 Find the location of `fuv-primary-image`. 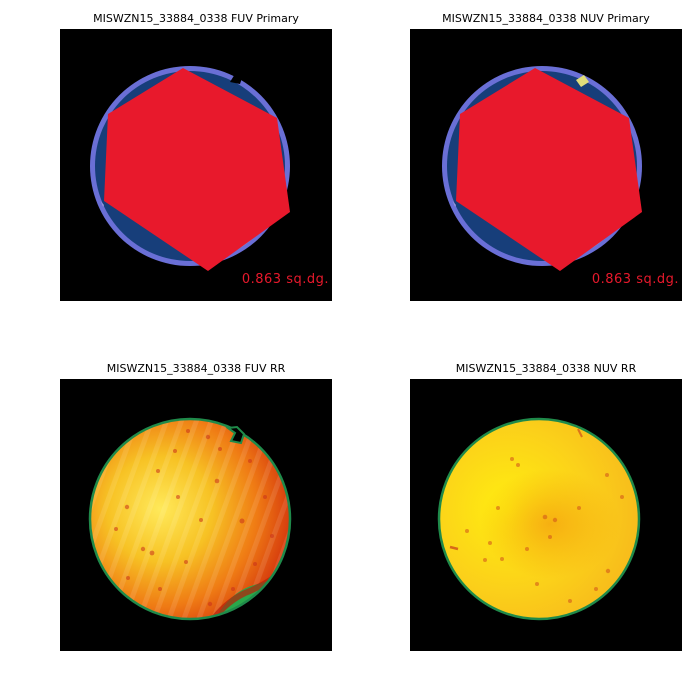

fuv-primary-image is located at coordinates (190, 168).